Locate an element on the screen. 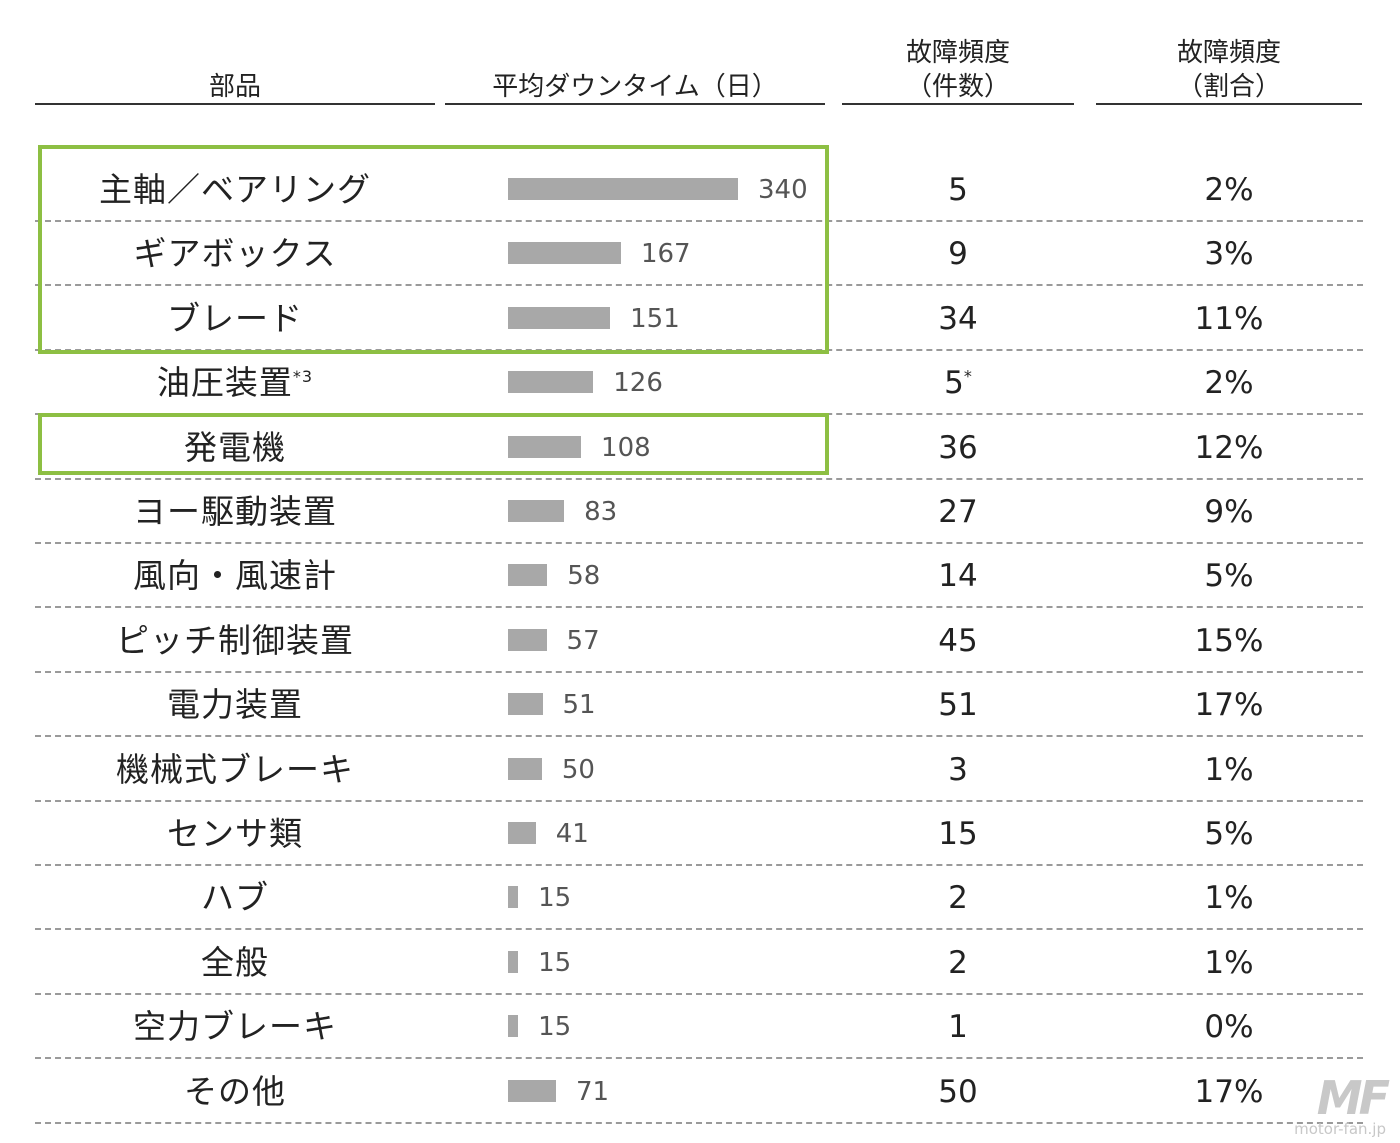 Image resolution: width=1400 pixels, height=1143 pixels. part-name: ピッチ制御装置 is located at coordinates (235, 641).